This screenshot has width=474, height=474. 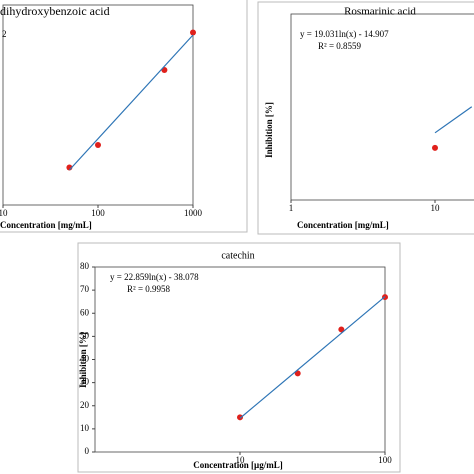 What do you see at coordinates (193, 213) in the screenshot?
I see `x-tick-label: 1000` at bounding box center [193, 213].